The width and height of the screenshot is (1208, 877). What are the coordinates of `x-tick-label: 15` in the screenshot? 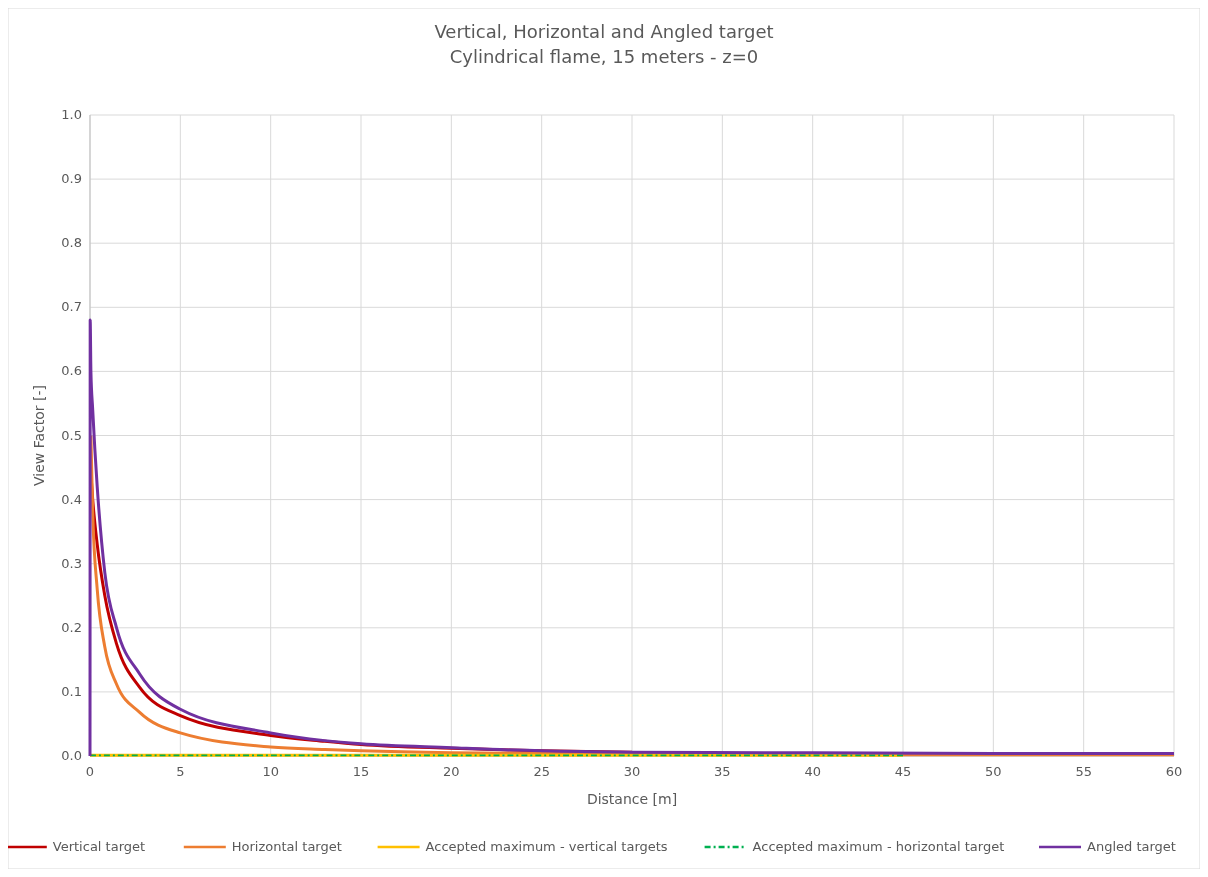 It's located at (361, 771).